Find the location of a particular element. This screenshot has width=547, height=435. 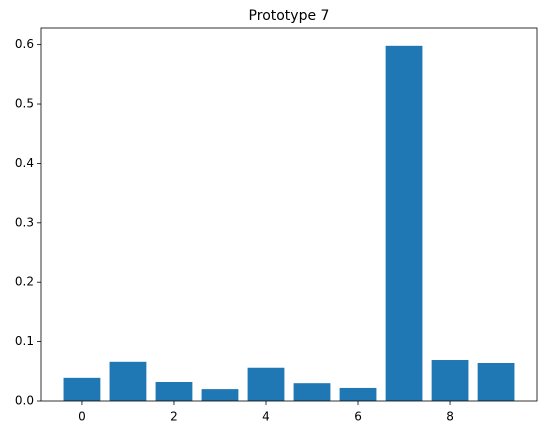

chart-title: Prototype 7 is located at coordinates (289, 16).